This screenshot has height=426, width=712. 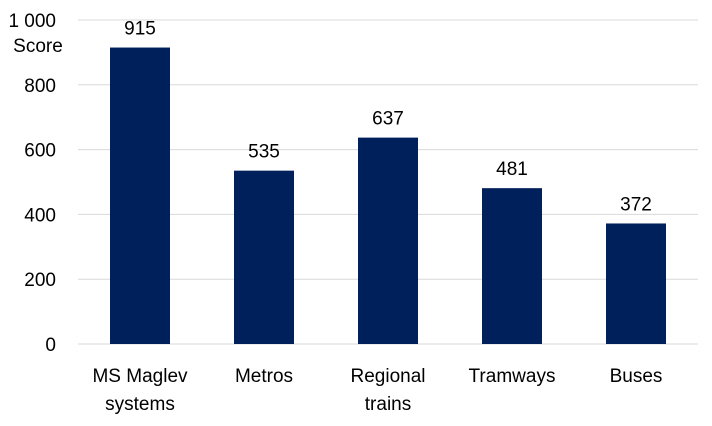 What do you see at coordinates (512, 169) in the screenshot?
I see `data-label: 481` at bounding box center [512, 169].